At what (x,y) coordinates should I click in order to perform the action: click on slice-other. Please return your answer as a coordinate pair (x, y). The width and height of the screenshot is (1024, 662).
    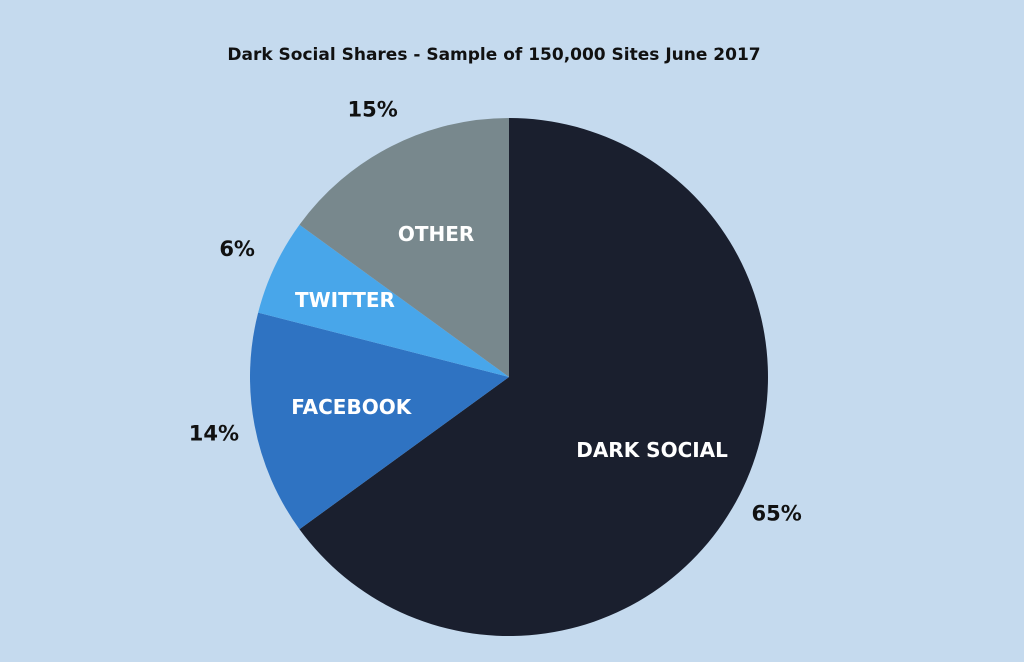
    Looking at the image, I should click on (404, 247).